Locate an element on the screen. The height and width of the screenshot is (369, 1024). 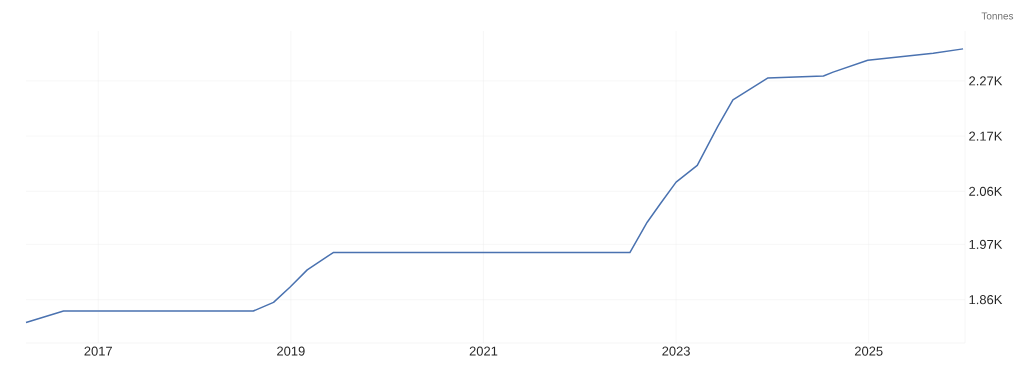
y-tick-label: 1.86K is located at coordinates (986, 300).